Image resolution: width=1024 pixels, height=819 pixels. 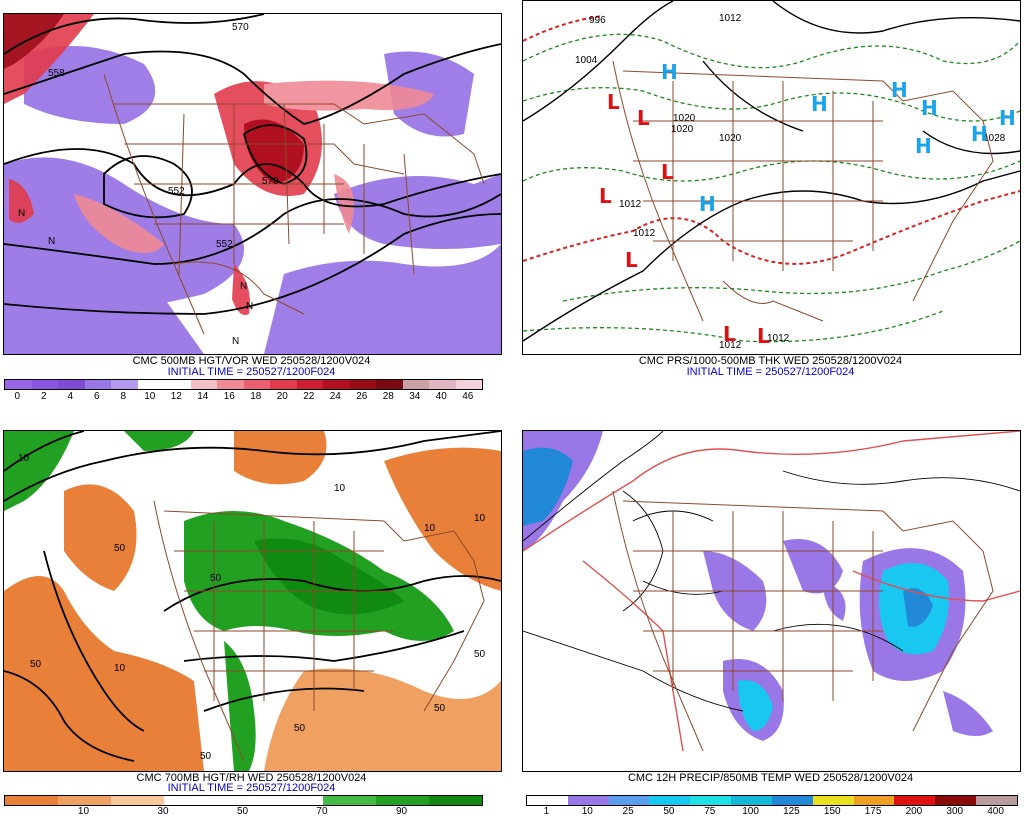 What do you see at coordinates (229, 396) in the screenshot?
I see `legend-tick: 16` at bounding box center [229, 396].